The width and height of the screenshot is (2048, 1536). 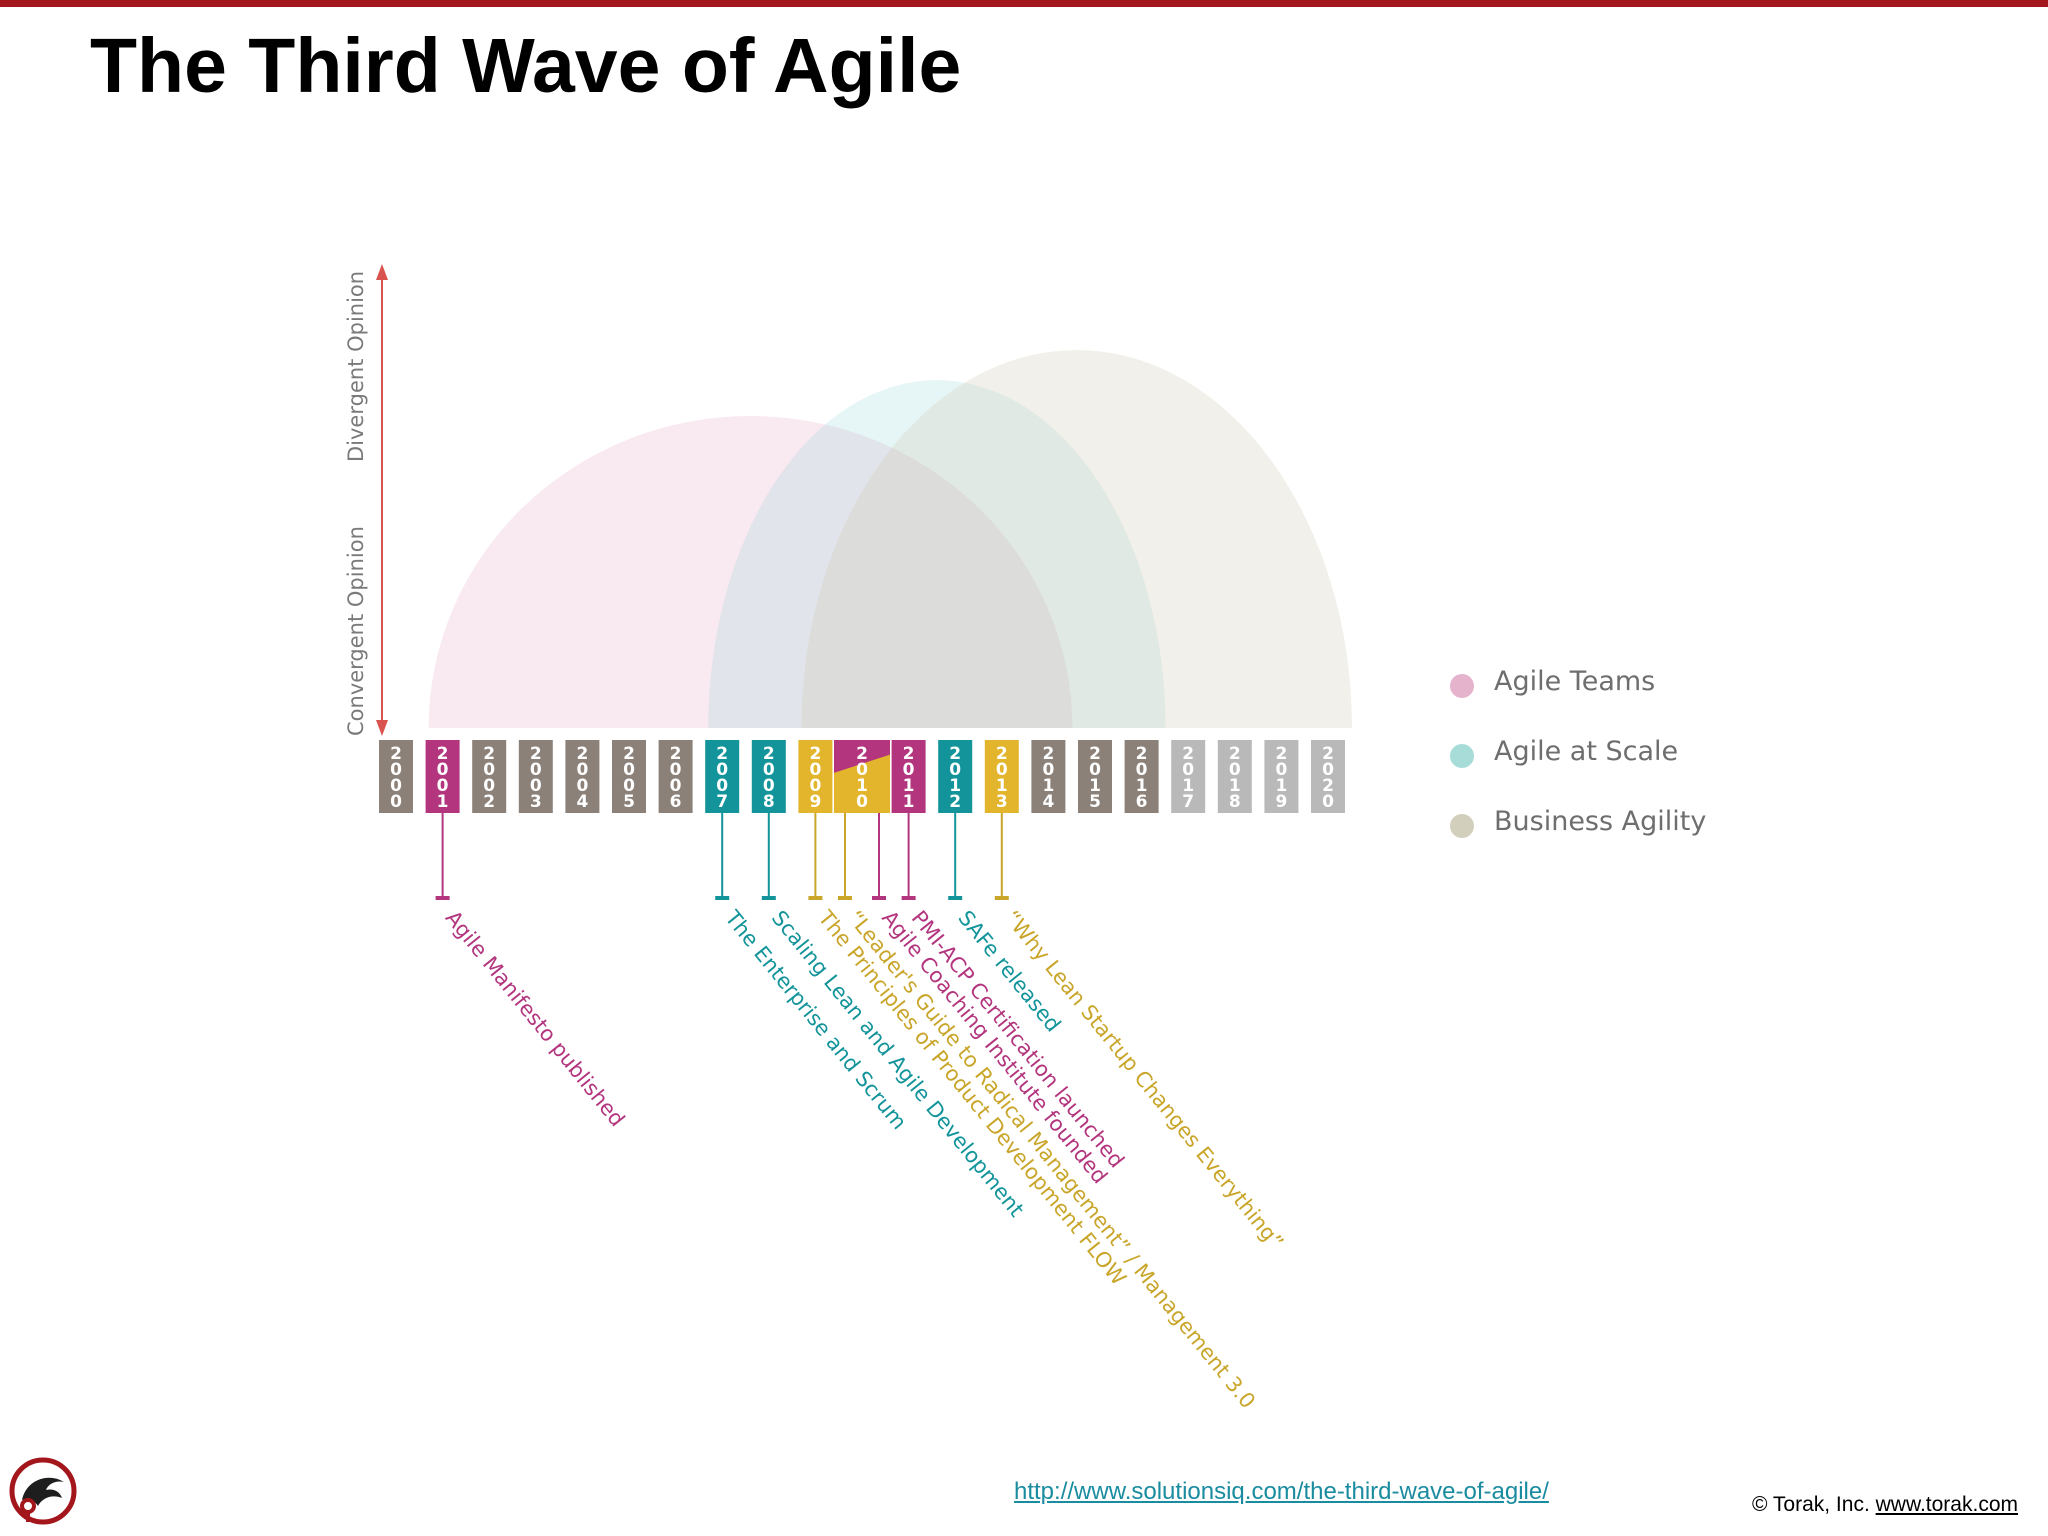 What do you see at coordinates (366, 500) in the screenshot?
I see `opinion-axis: Divergent Opinion Convergent Opinion` at bounding box center [366, 500].